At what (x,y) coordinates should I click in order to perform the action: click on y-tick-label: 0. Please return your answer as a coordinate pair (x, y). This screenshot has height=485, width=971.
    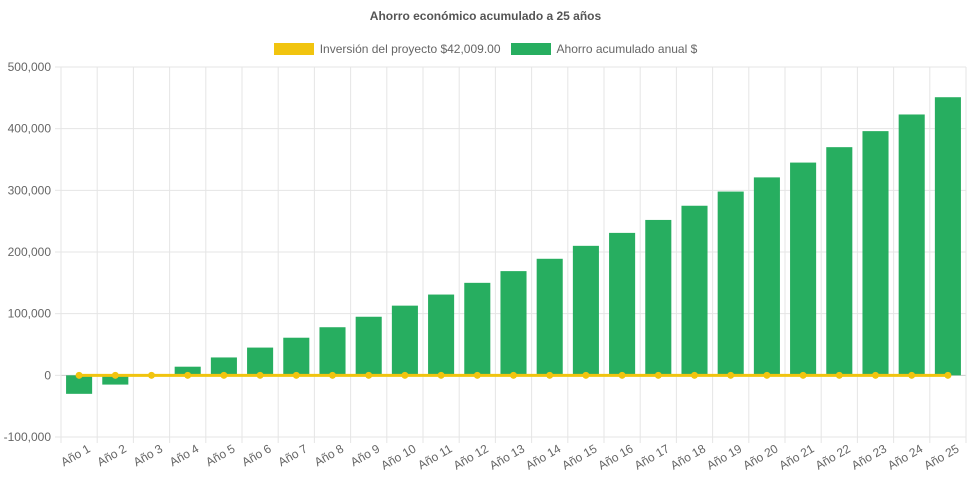
    Looking at the image, I should click on (47, 375).